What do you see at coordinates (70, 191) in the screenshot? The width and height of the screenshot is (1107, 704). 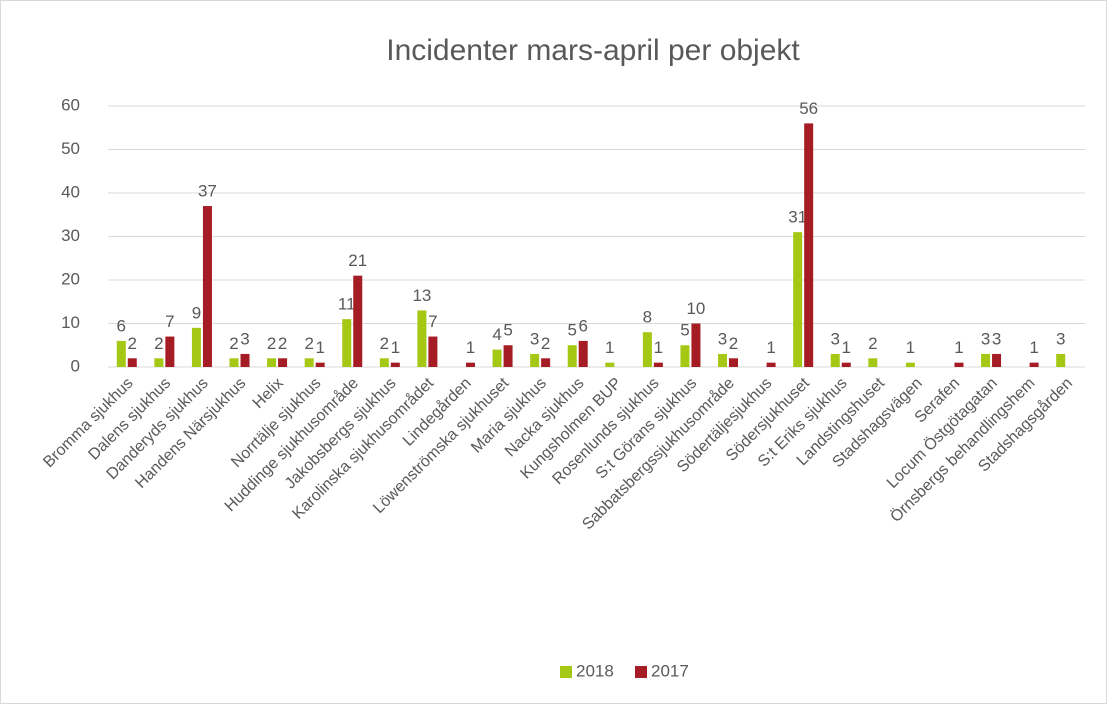 I see `y-tick-label: 40` at bounding box center [70, 191].